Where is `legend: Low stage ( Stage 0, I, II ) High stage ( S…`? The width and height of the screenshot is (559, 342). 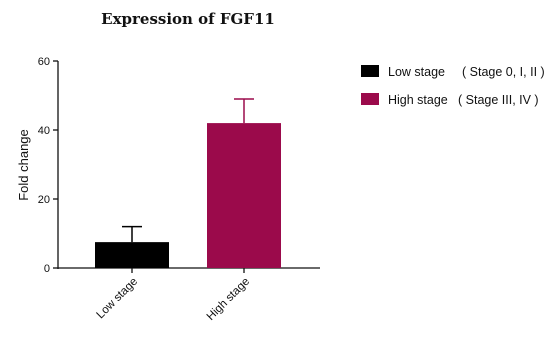
legend: Low stage ( Stage 0, I, II ) High stage ( S… is located at coordinates (453, 86).